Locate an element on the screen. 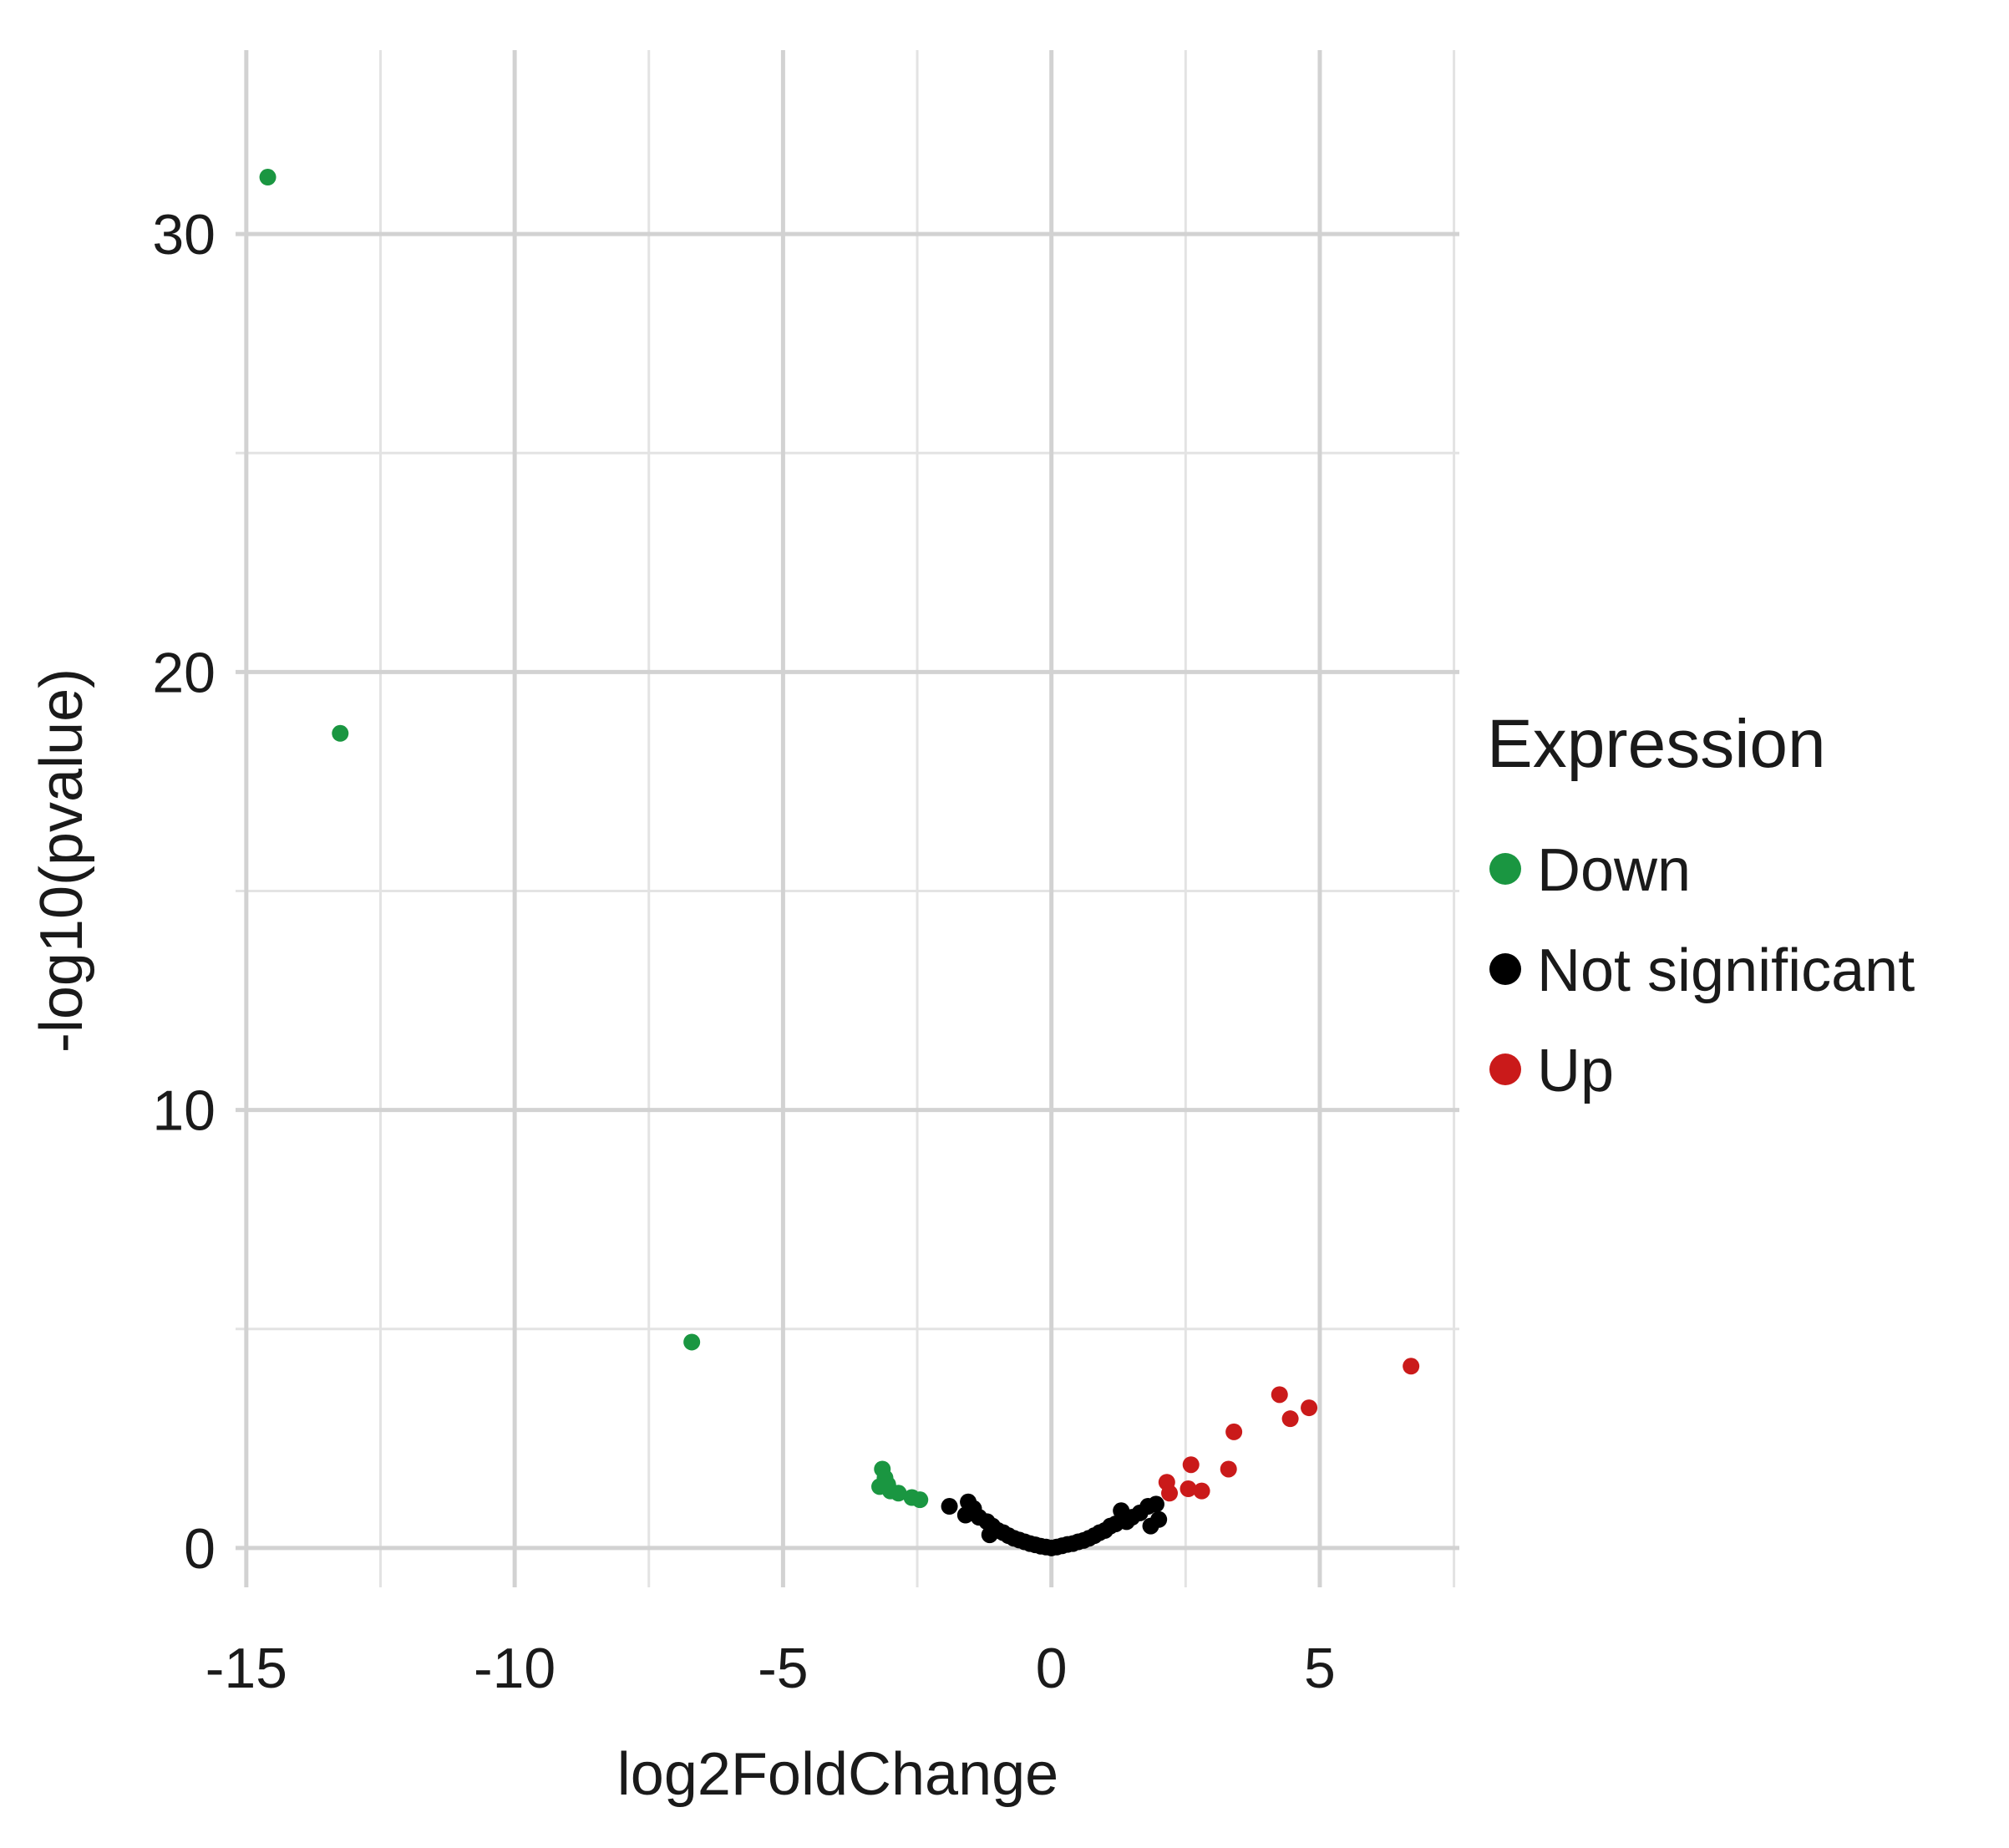 This screenshot has height=1848, width=2009. legend-key-up is located at coordinates (1505, 1069).